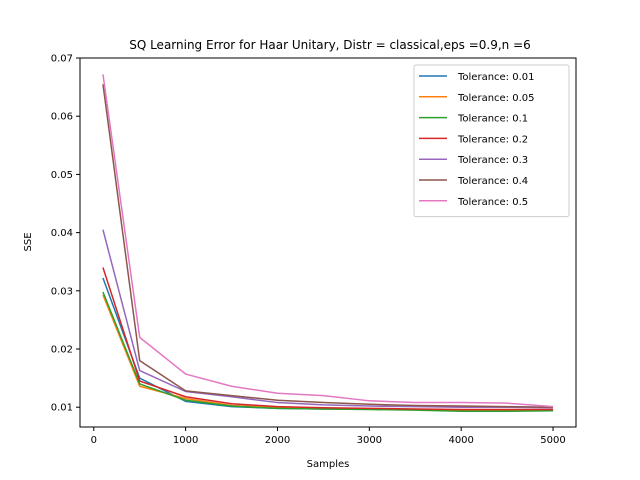 The image size is (640, 480). What do you see at coordinates (460, 440) in the screenshot?
I see `x-tick-label: 4000` at bounding box center [460, 440].